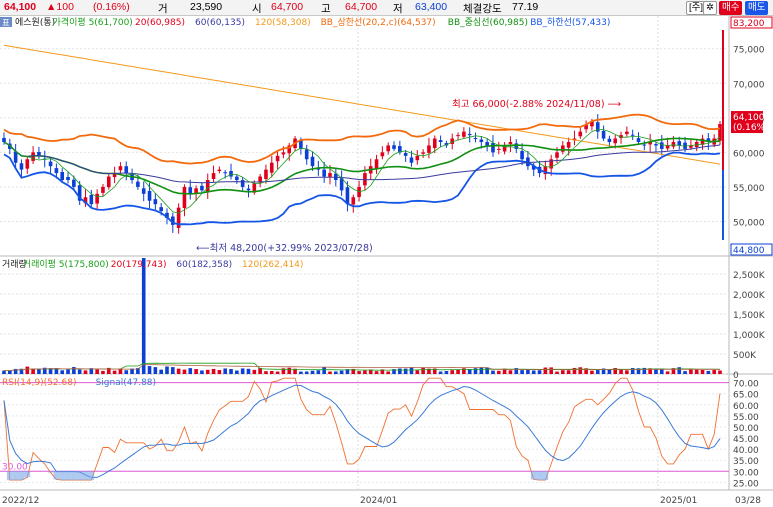 This screenshot has height=507, width=773. Describe the element at coordinates (431, 7) in the screenshot. I see `low-value: 63,400` at that location.